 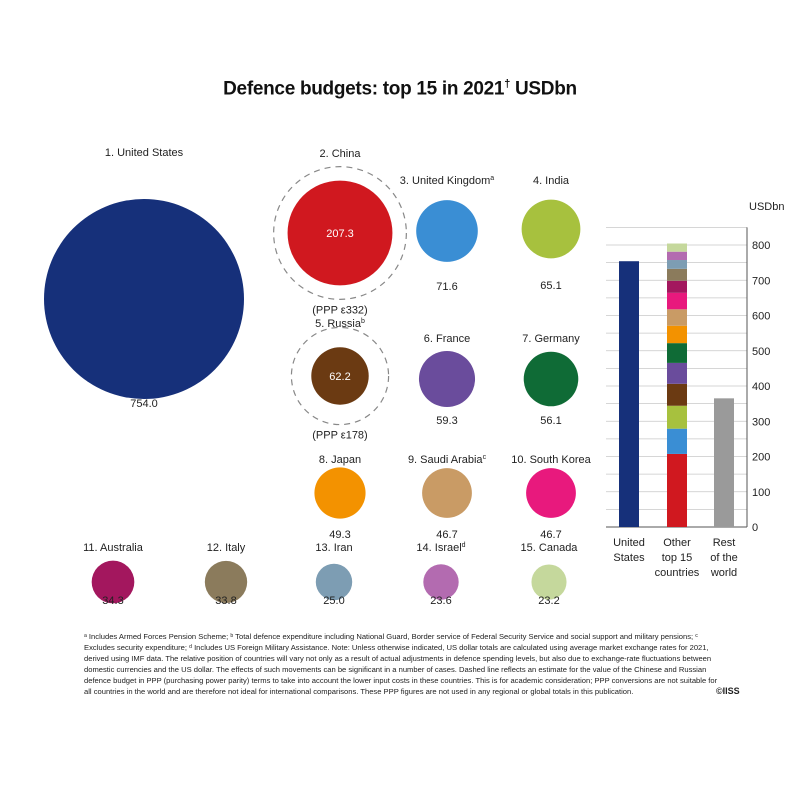 What do you see at coordinates (677, 317) in the screenshot?
I see `bar-segment-saudi-arabia` at bounding box center [677, 317].